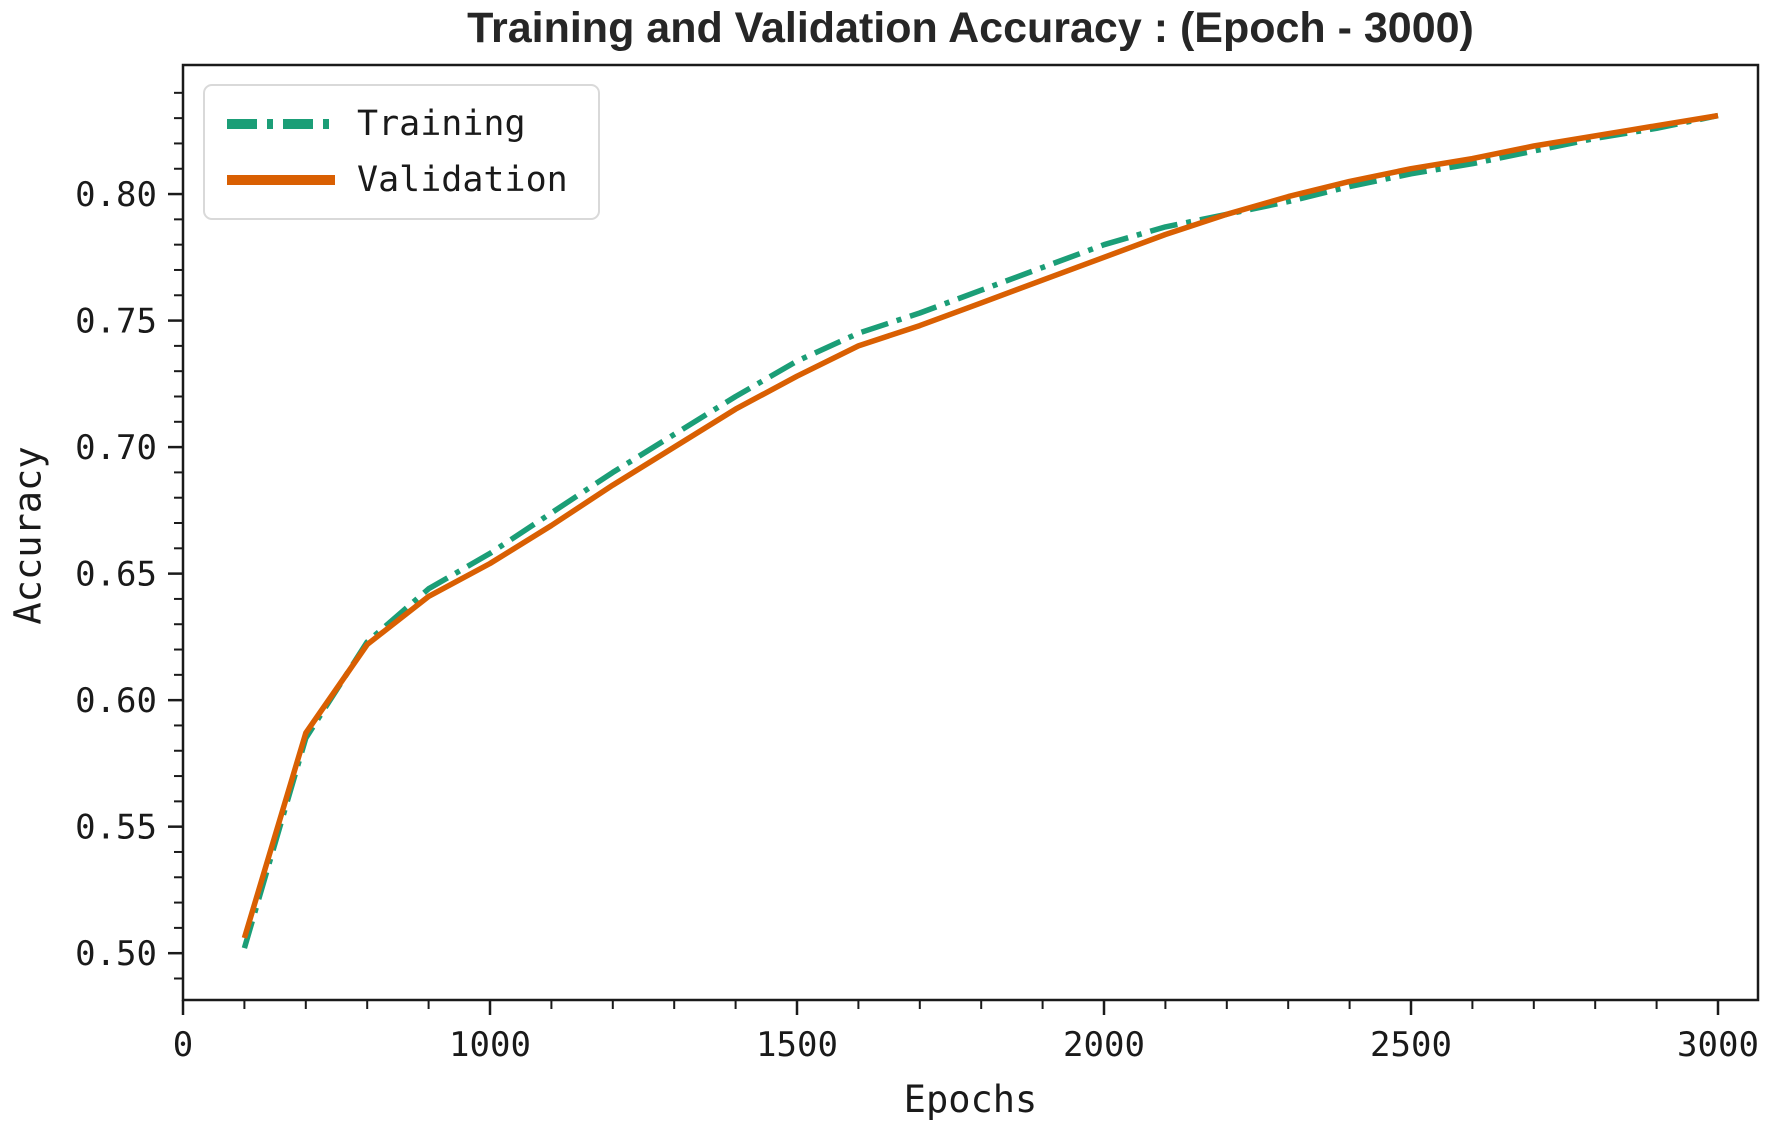 Image resolution: width=1773 pixels, height=1129 pixels. I want to click on svg-text: 2500, so click(1411, 1045).